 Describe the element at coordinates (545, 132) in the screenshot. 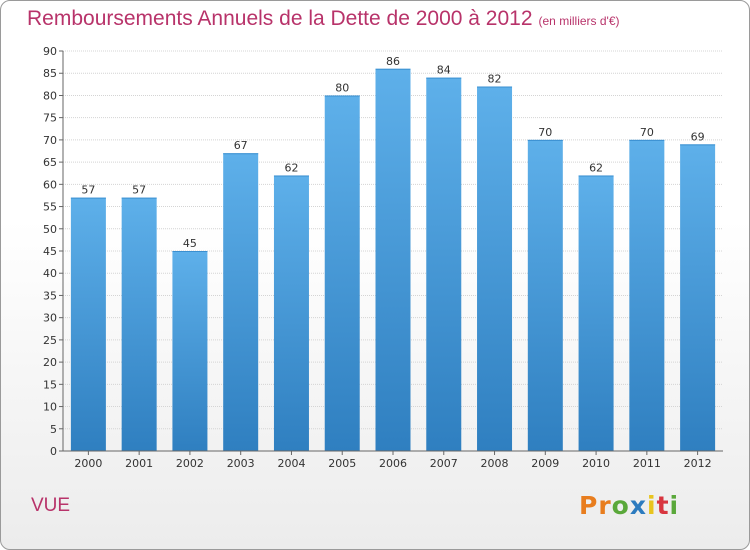

I see `data-label-2009: 70` at that location.